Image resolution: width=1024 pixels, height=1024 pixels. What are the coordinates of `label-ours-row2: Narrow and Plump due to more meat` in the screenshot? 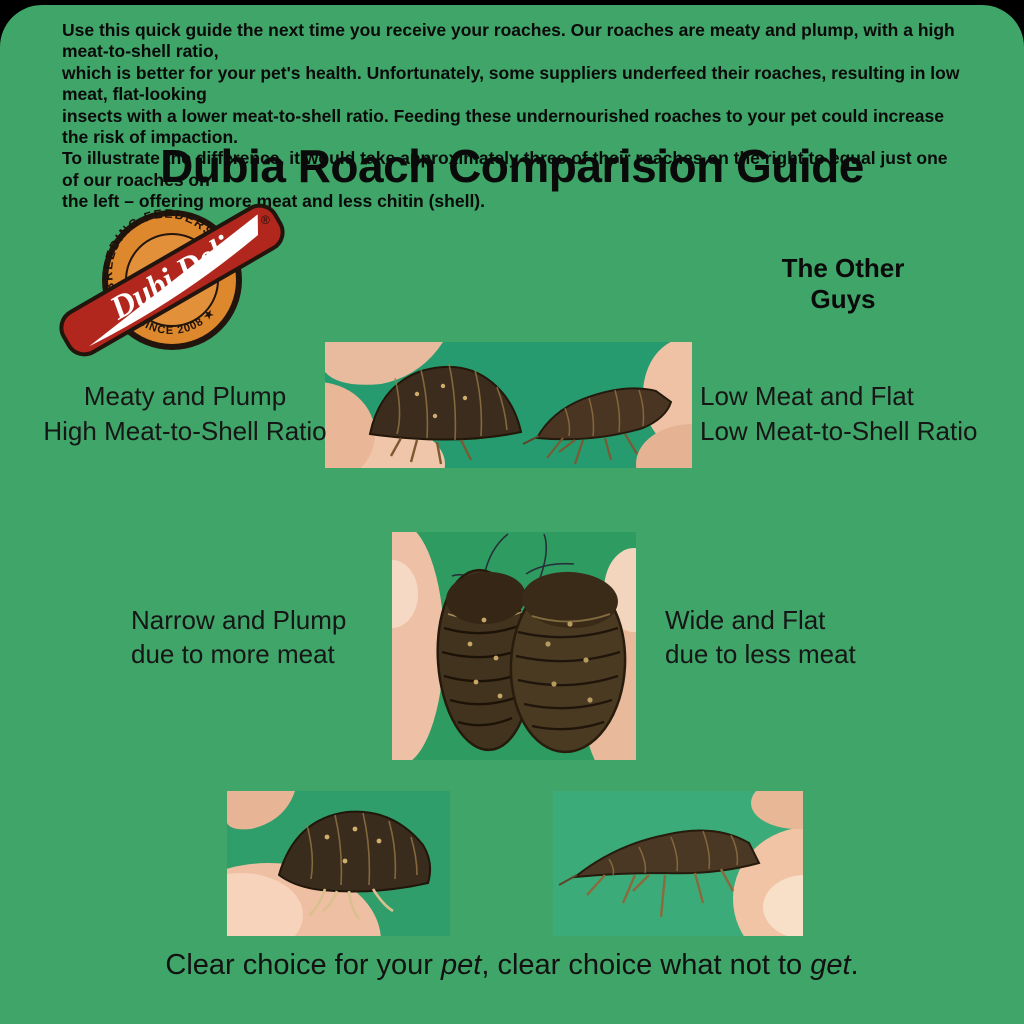 It's located at (271, 637).